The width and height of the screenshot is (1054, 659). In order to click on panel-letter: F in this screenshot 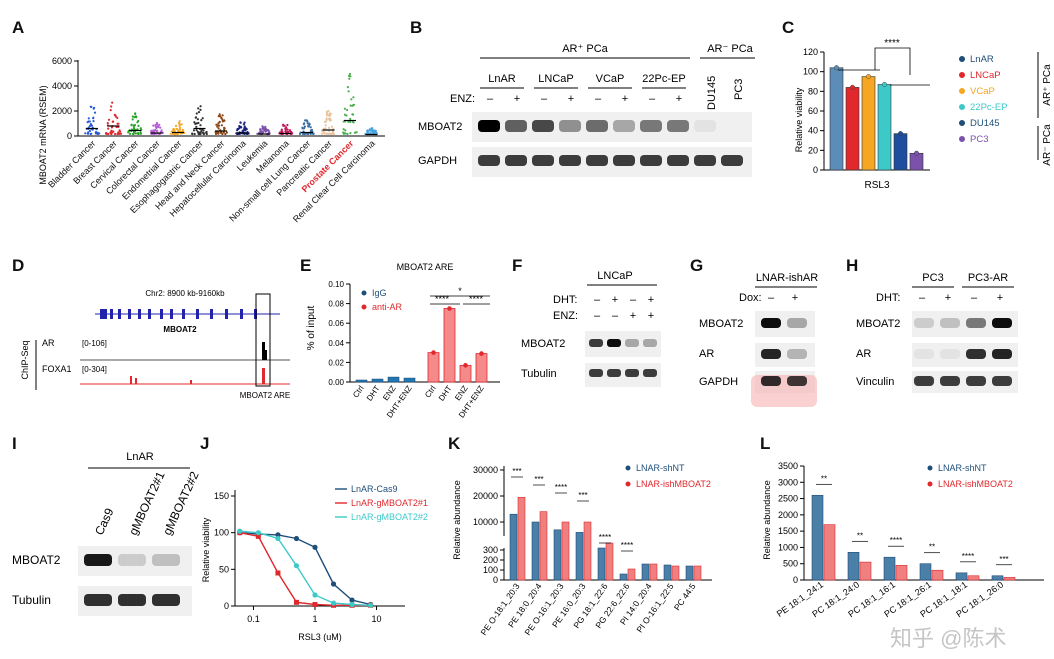, I will do `click(517, 265)`.